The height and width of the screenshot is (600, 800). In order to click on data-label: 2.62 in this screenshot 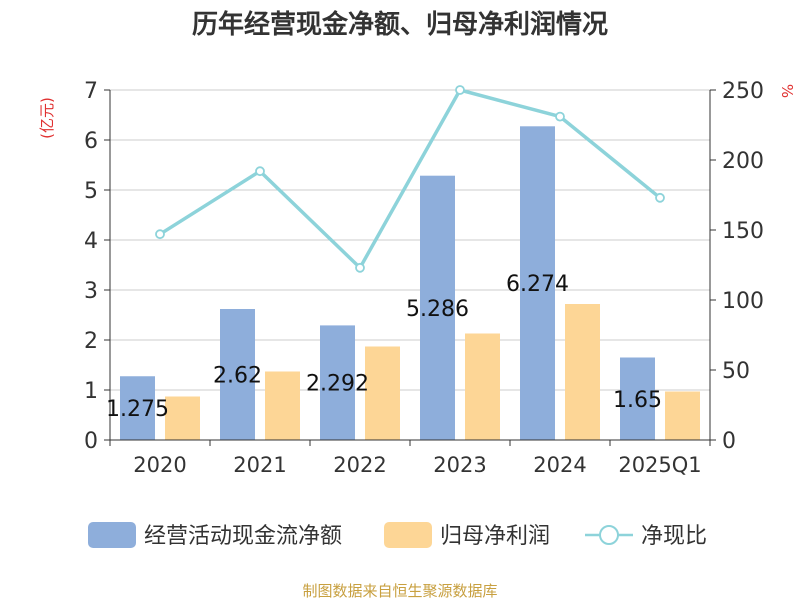, I will do `click(237, 376)`.